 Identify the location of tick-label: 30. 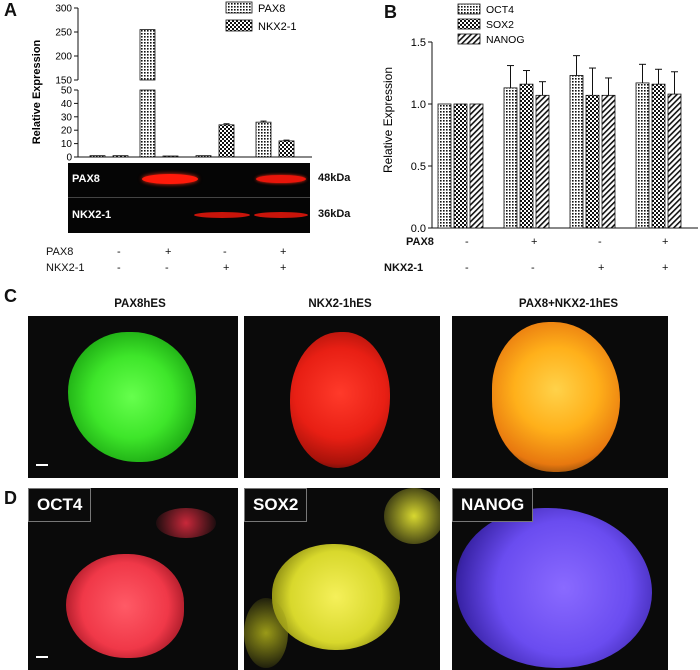
(67, 117).